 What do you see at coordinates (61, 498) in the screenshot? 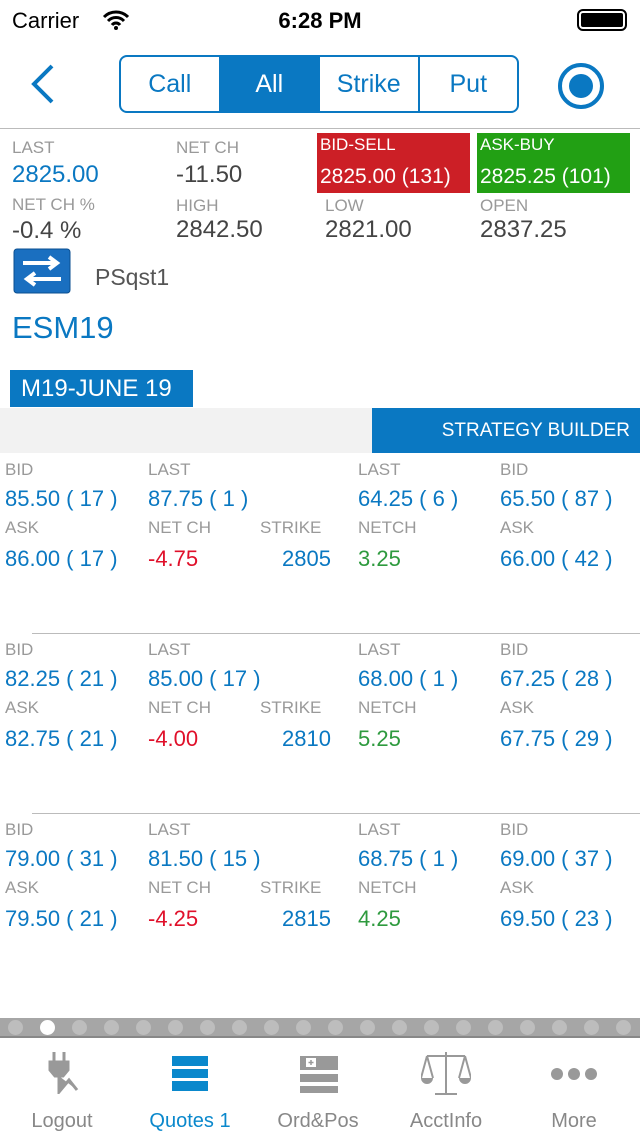
I see `call-bid: 85.50 ( 17 )` at bounding box center [61, 498].